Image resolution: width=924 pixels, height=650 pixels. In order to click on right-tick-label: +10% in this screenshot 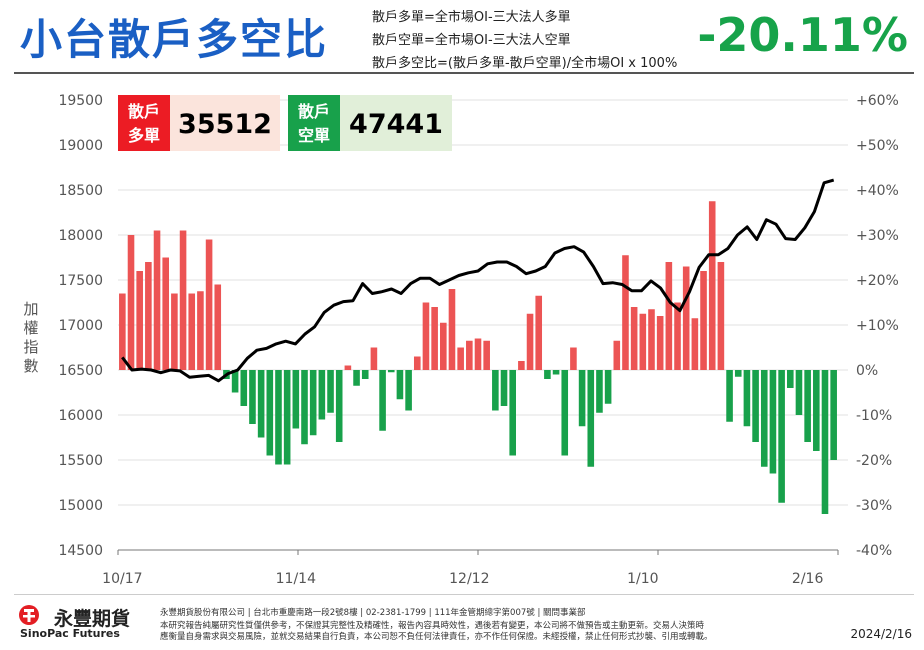, I will do `click(877, 326)`.